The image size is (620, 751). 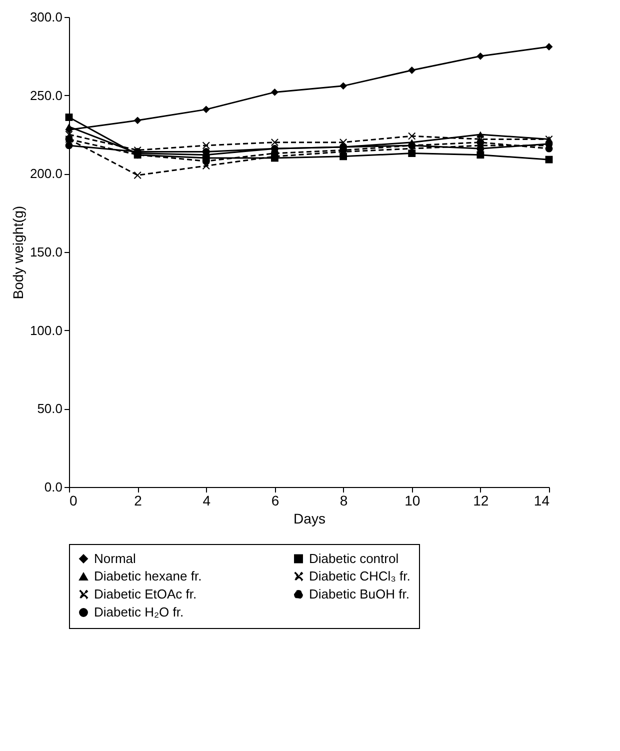 I want to click on legend-label: Normal, so click(x=115, y=558).